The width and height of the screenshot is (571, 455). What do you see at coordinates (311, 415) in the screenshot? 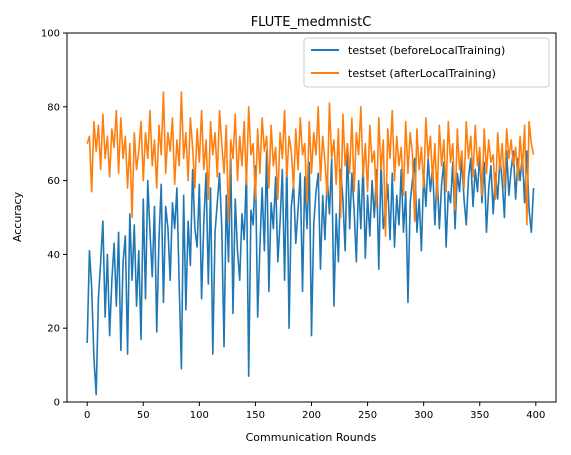
I see `x-tick-label: 200` at bounding box center [311, 415].